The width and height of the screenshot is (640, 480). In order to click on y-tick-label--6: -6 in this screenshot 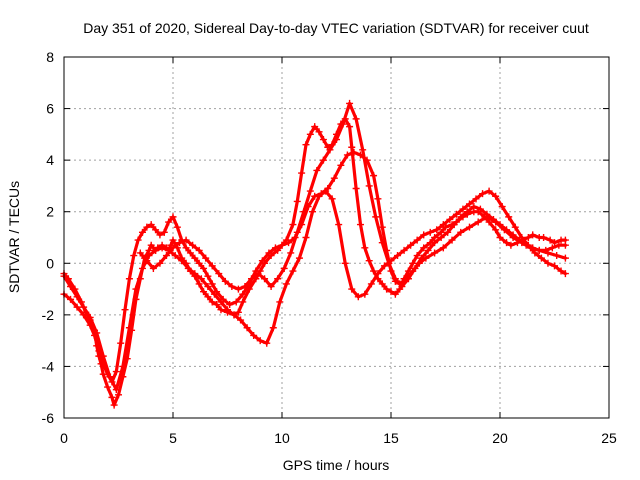, I will do `click(48, 418)`.